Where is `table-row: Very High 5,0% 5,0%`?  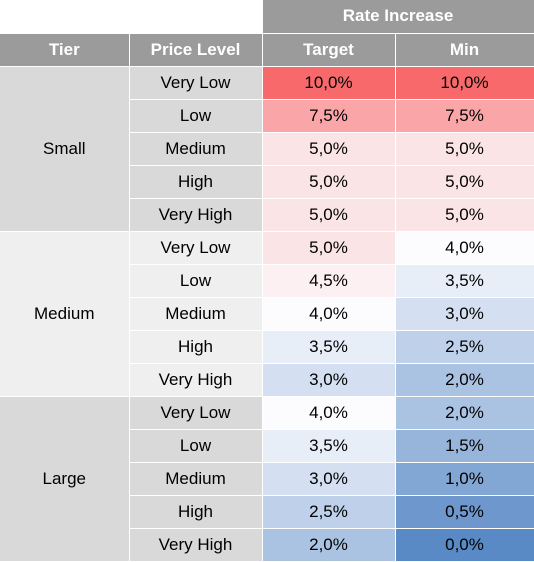 table-row: Very High 5,0% 5,0% is located at coordinates (267, 215).